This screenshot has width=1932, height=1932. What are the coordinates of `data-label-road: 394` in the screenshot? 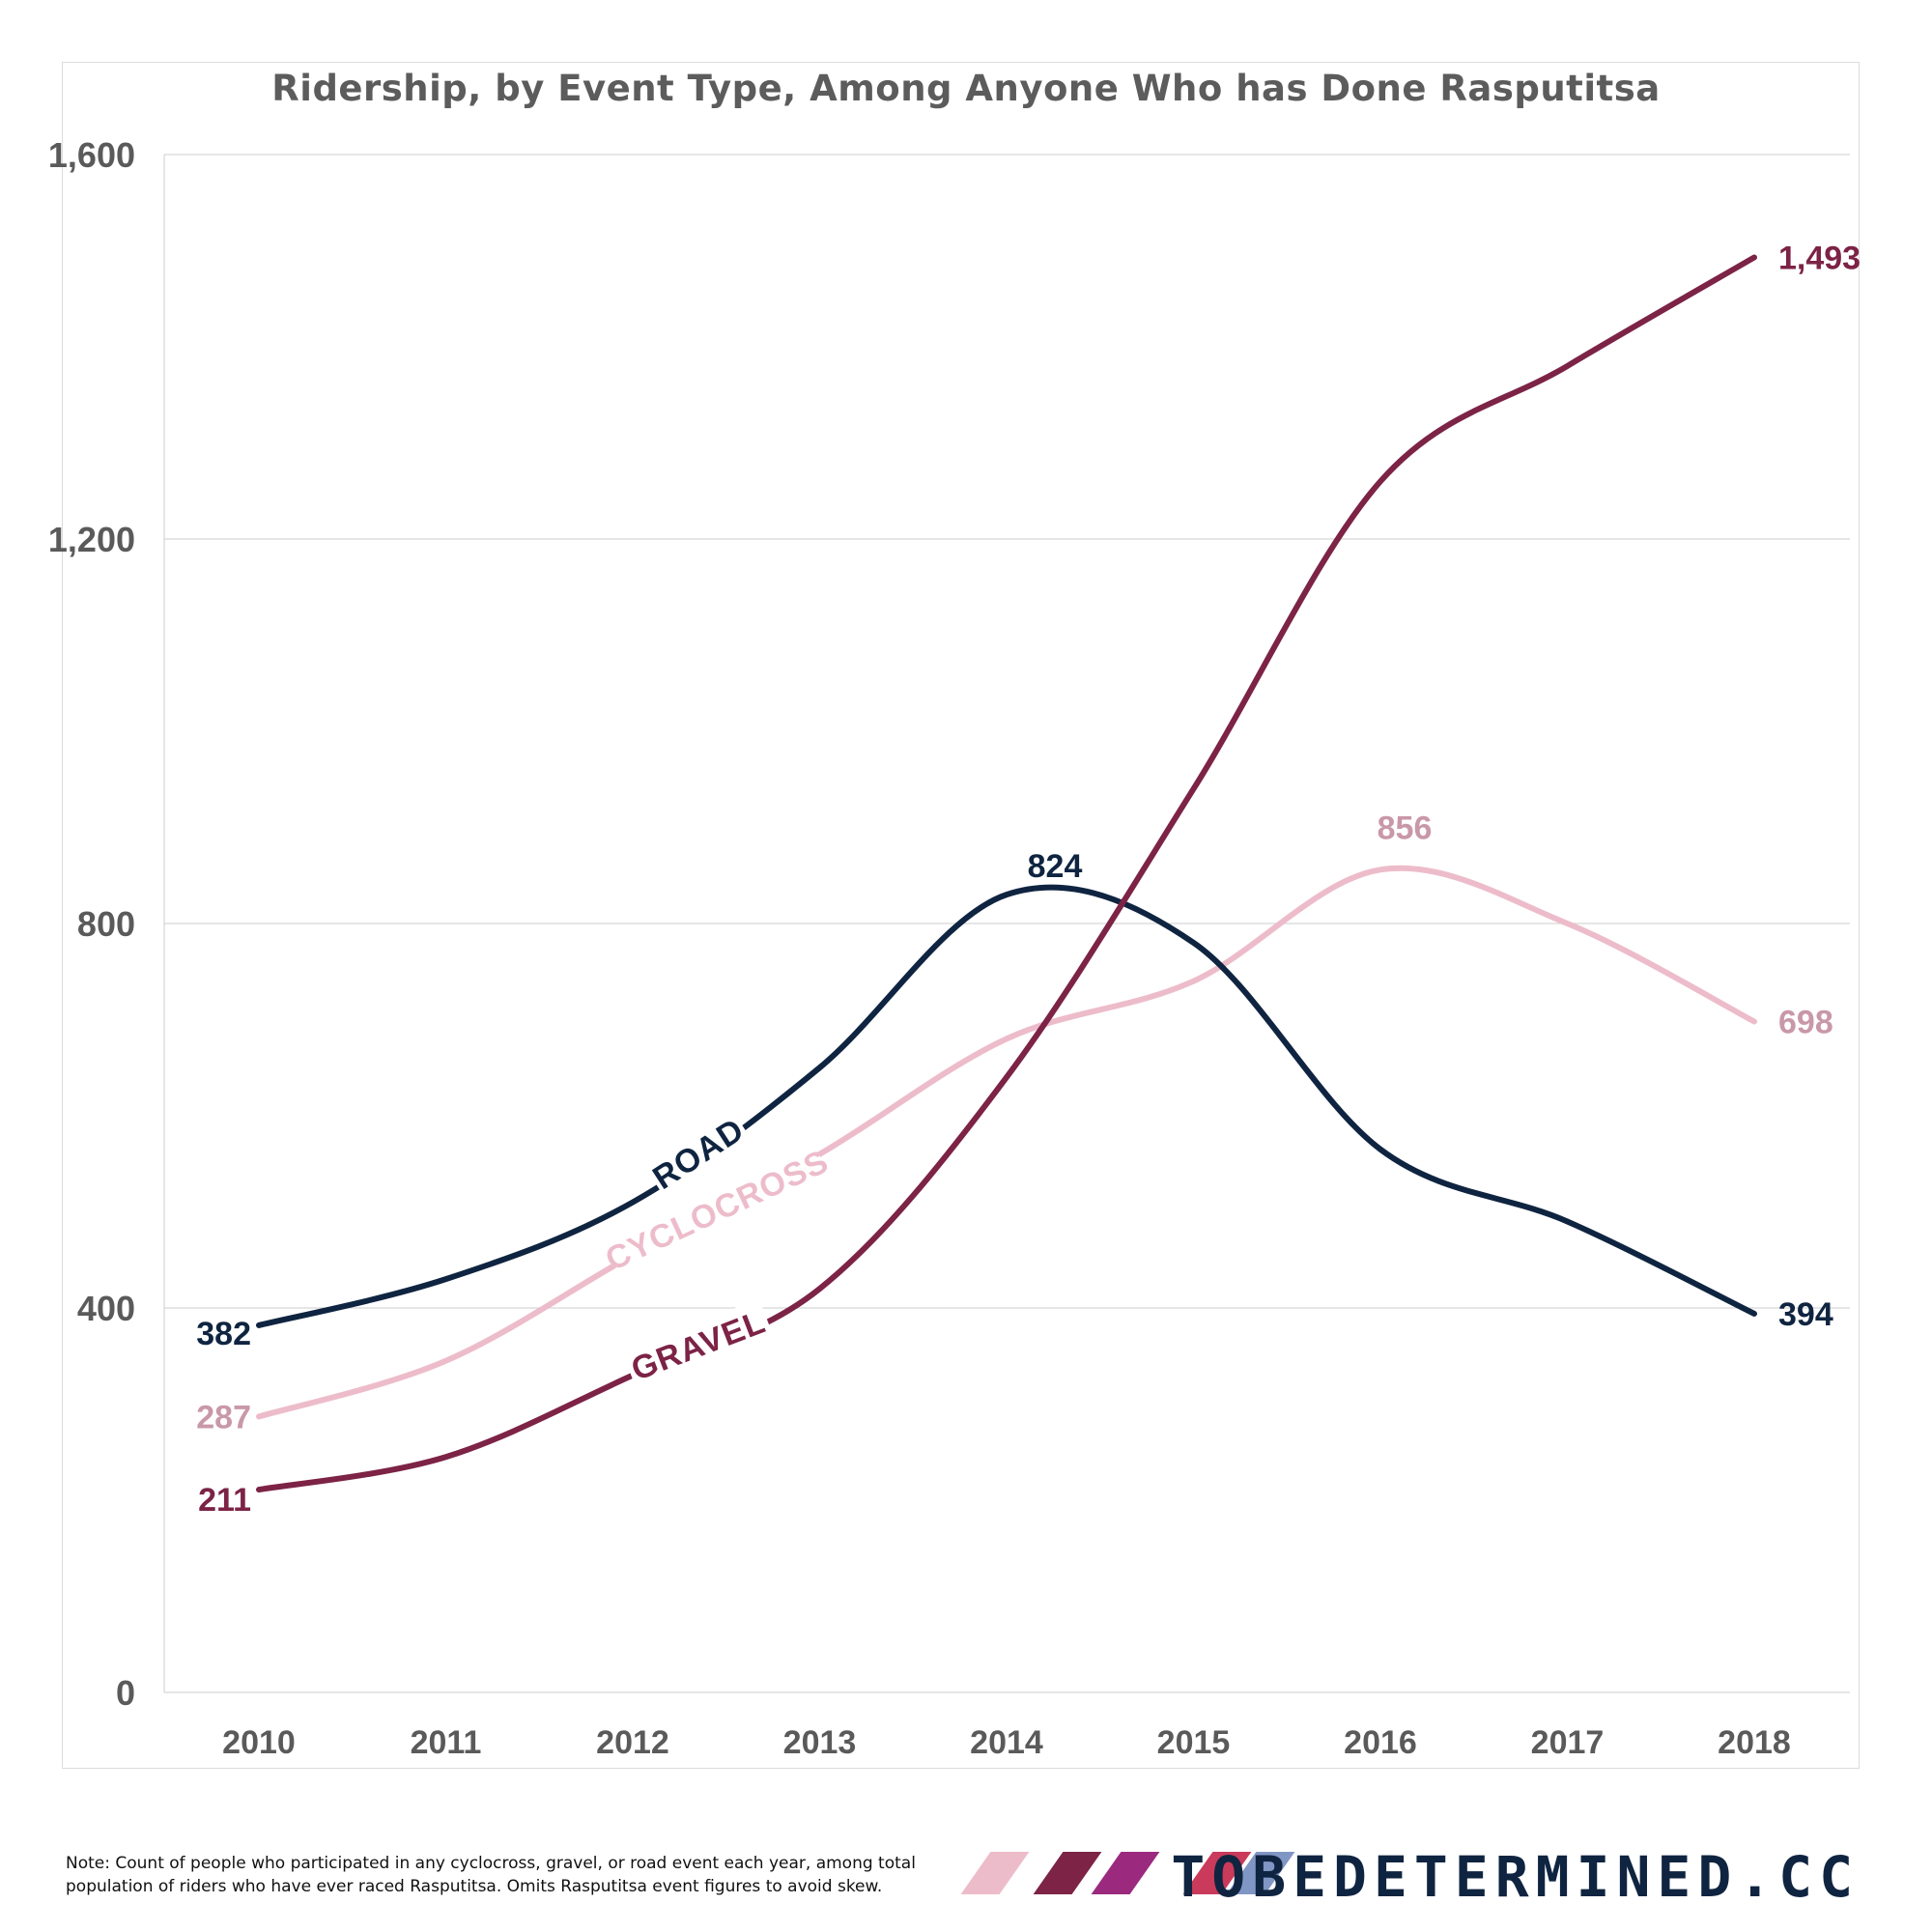 It's located at (1805, 1314).